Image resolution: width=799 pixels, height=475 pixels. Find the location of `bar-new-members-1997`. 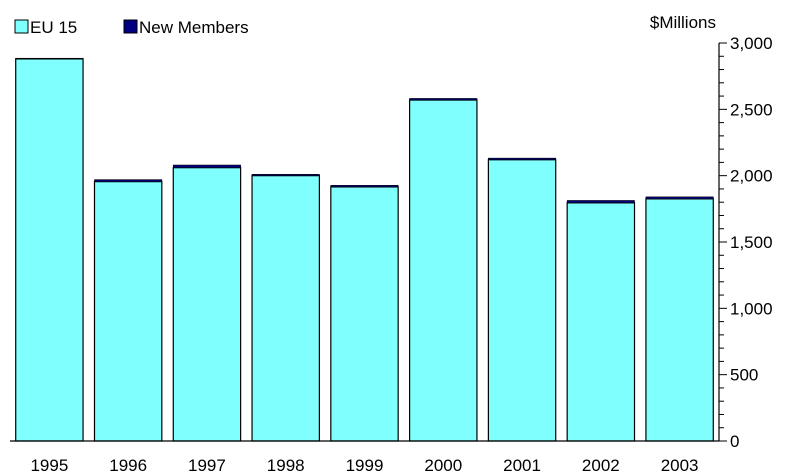

bar-new-members-1997 is located at coordinates (206, 166).